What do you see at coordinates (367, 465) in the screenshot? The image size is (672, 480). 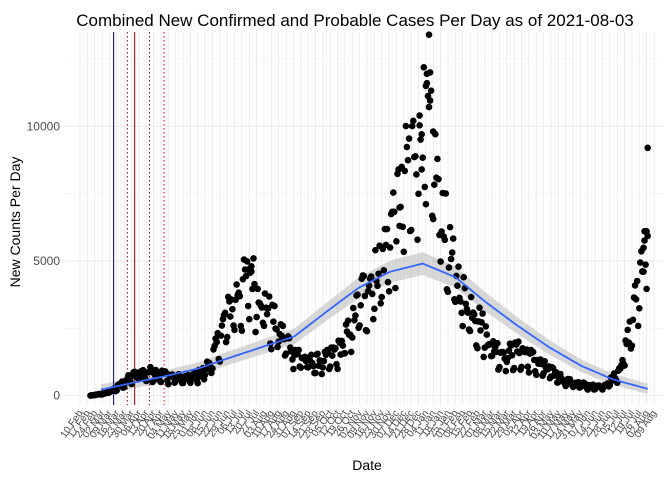 I see `x-axis-title: Date` at bounding box center [367, 465].